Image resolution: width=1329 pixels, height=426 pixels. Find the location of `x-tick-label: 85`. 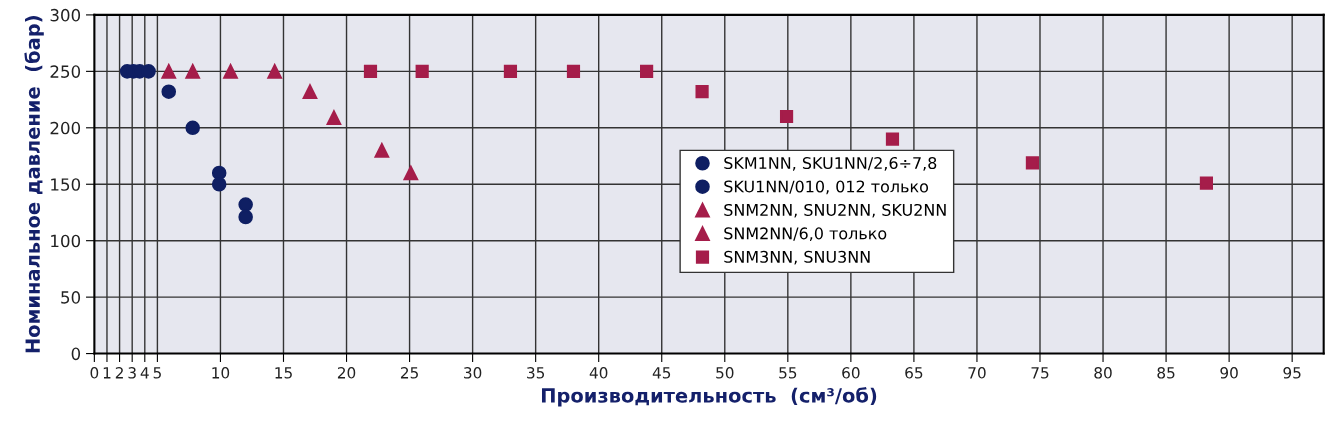

x-tick-label: 85 is located at coordinates (1166, 373).